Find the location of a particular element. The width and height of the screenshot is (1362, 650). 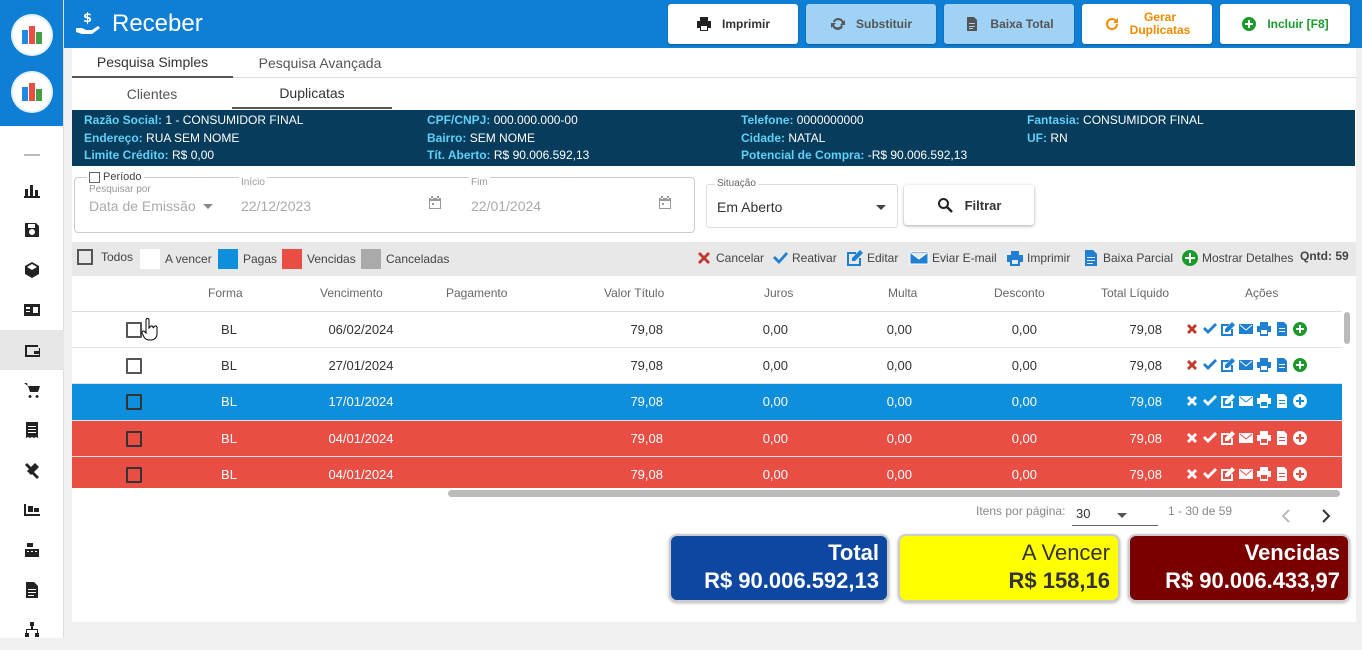

table-row: BL 17/01/2024 79,08 0,00 0,00 0,00 79,08 is located at coordinates (707, 402).